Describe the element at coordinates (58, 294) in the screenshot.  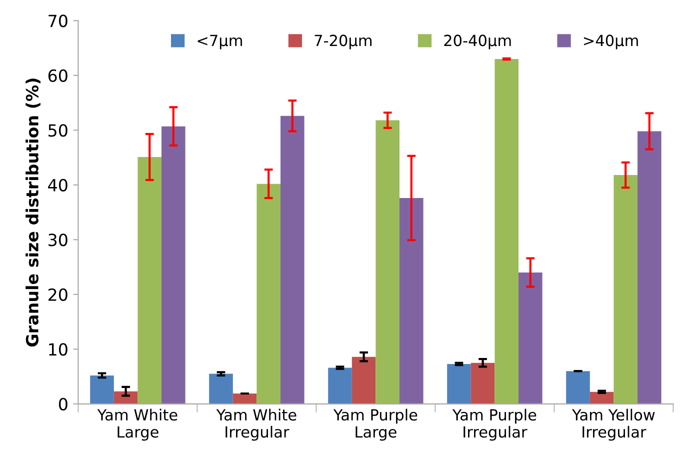
I see `y-tick-label: 20` at that location.